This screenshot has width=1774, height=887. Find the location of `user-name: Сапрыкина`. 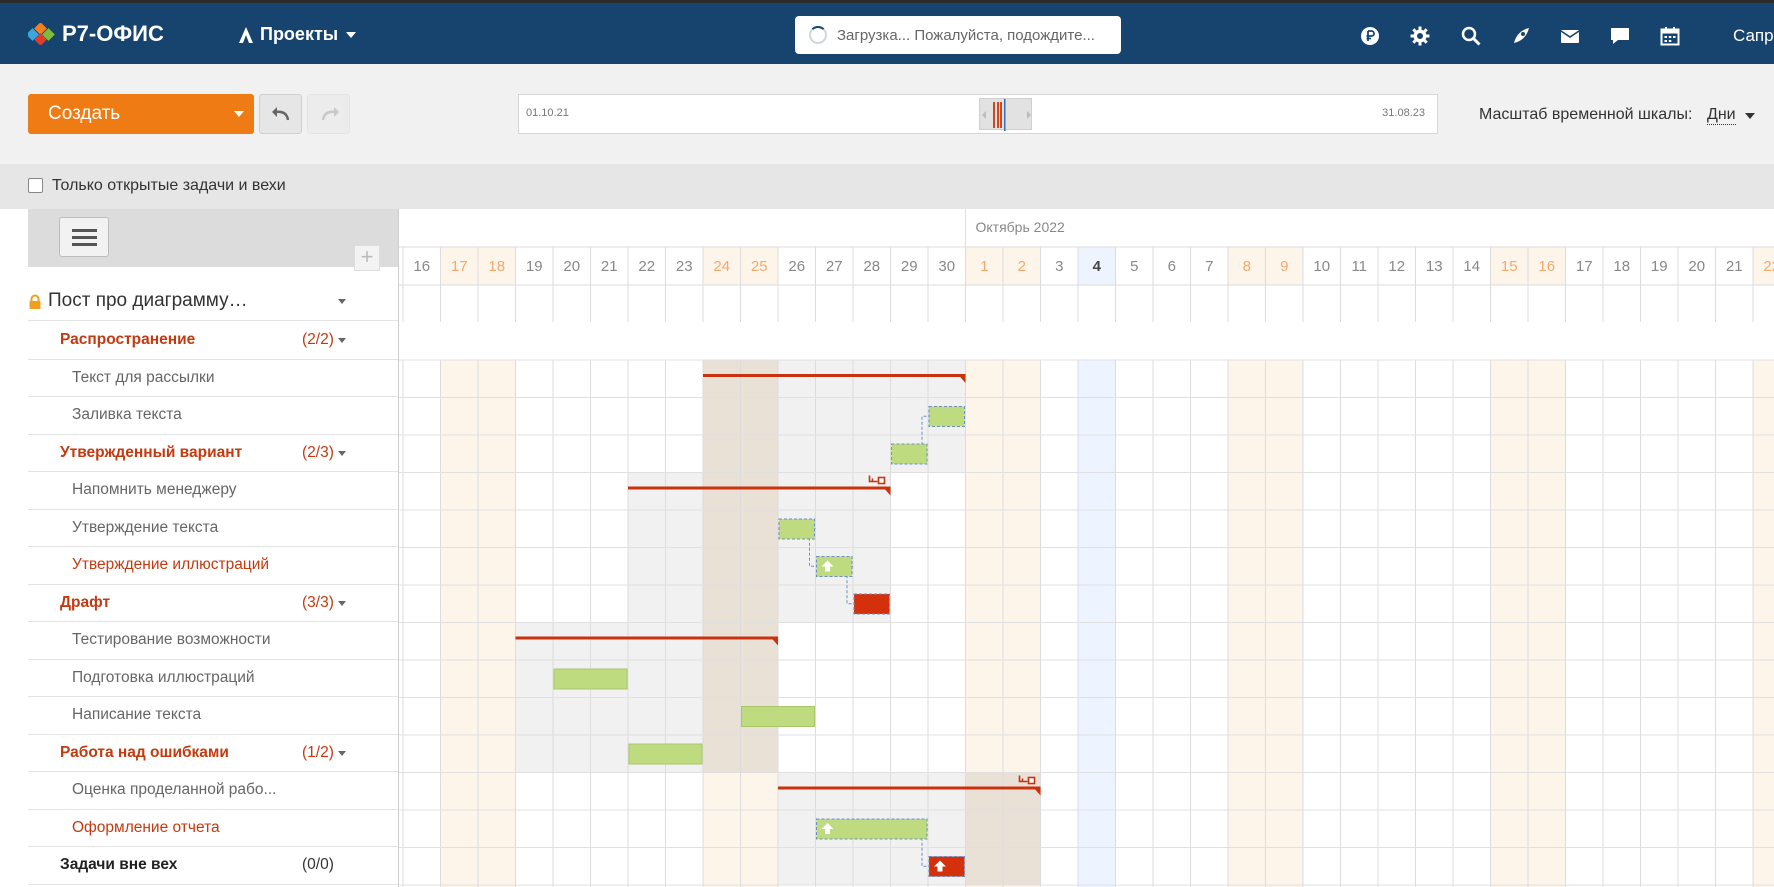

user-name: Сапрыкина is located at coordinates (1753, 35).